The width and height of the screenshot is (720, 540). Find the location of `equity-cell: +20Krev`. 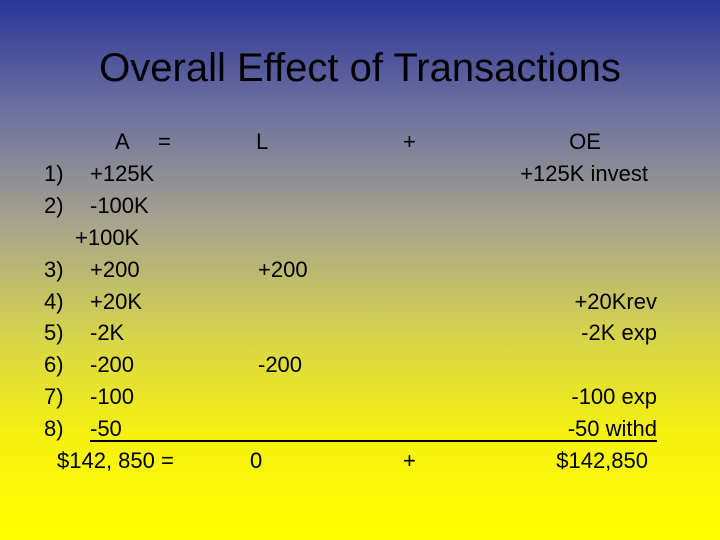

equity-cell: +20Krev is located at coordinates (615, 301).